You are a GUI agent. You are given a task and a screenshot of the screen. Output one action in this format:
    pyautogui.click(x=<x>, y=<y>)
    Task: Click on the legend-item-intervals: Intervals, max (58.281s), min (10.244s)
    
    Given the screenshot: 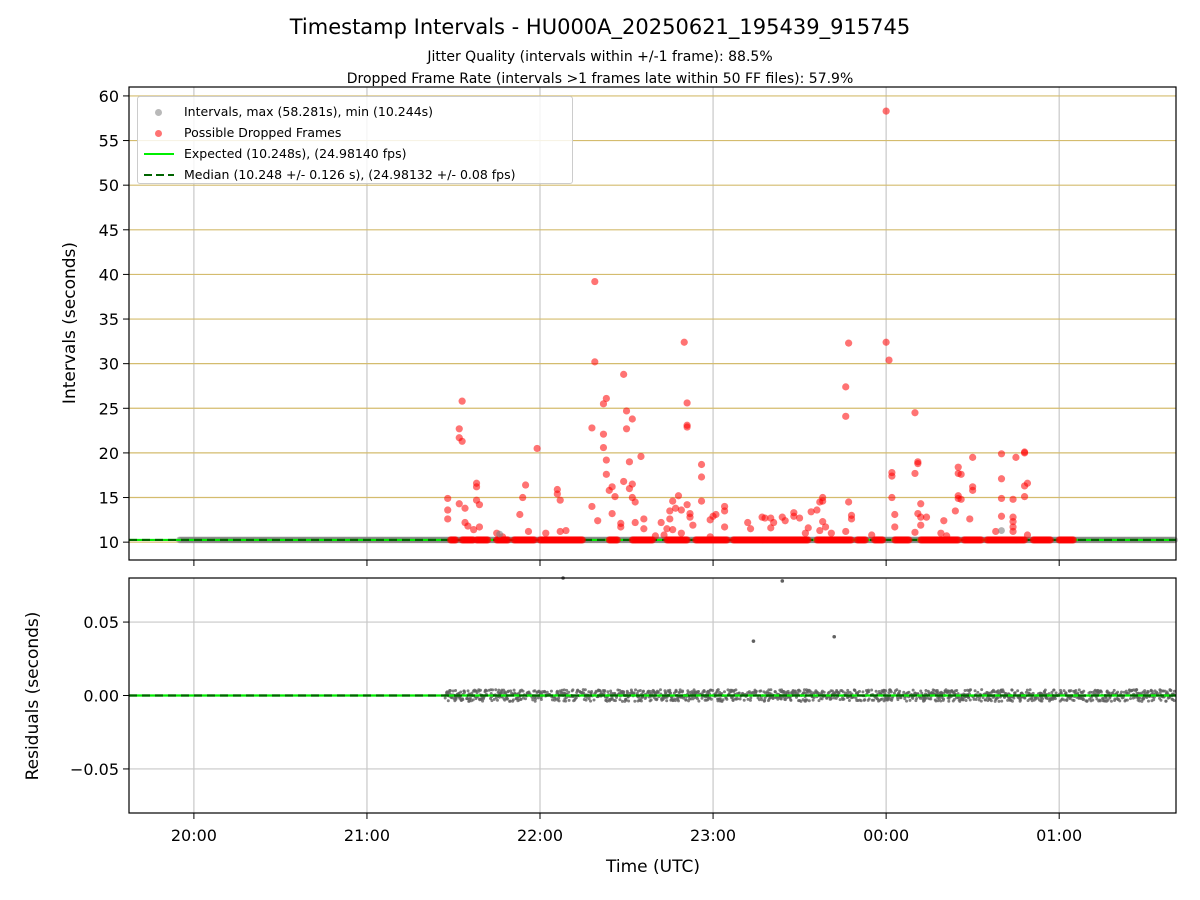 What is the action you would take?
    pyautogui.click(x=356, y=111)
    